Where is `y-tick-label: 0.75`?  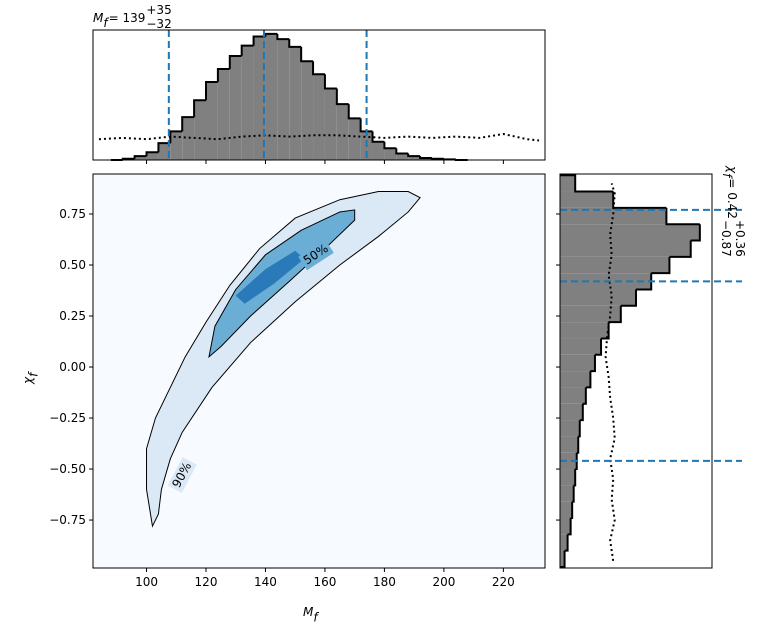
y-tick-label: 0.75 is located at coordinates (72, 214).